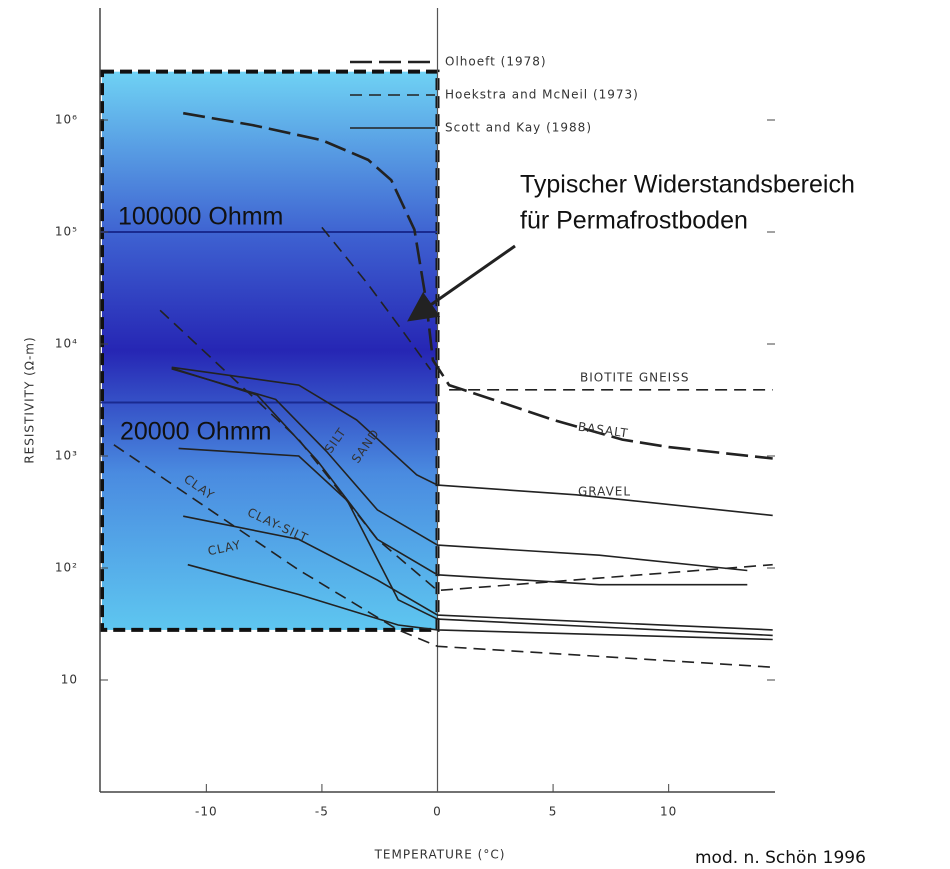  Describe the element at coordinates (634, 221) in the screenshot. I see `annotation: für Permafrostboden` at that location.